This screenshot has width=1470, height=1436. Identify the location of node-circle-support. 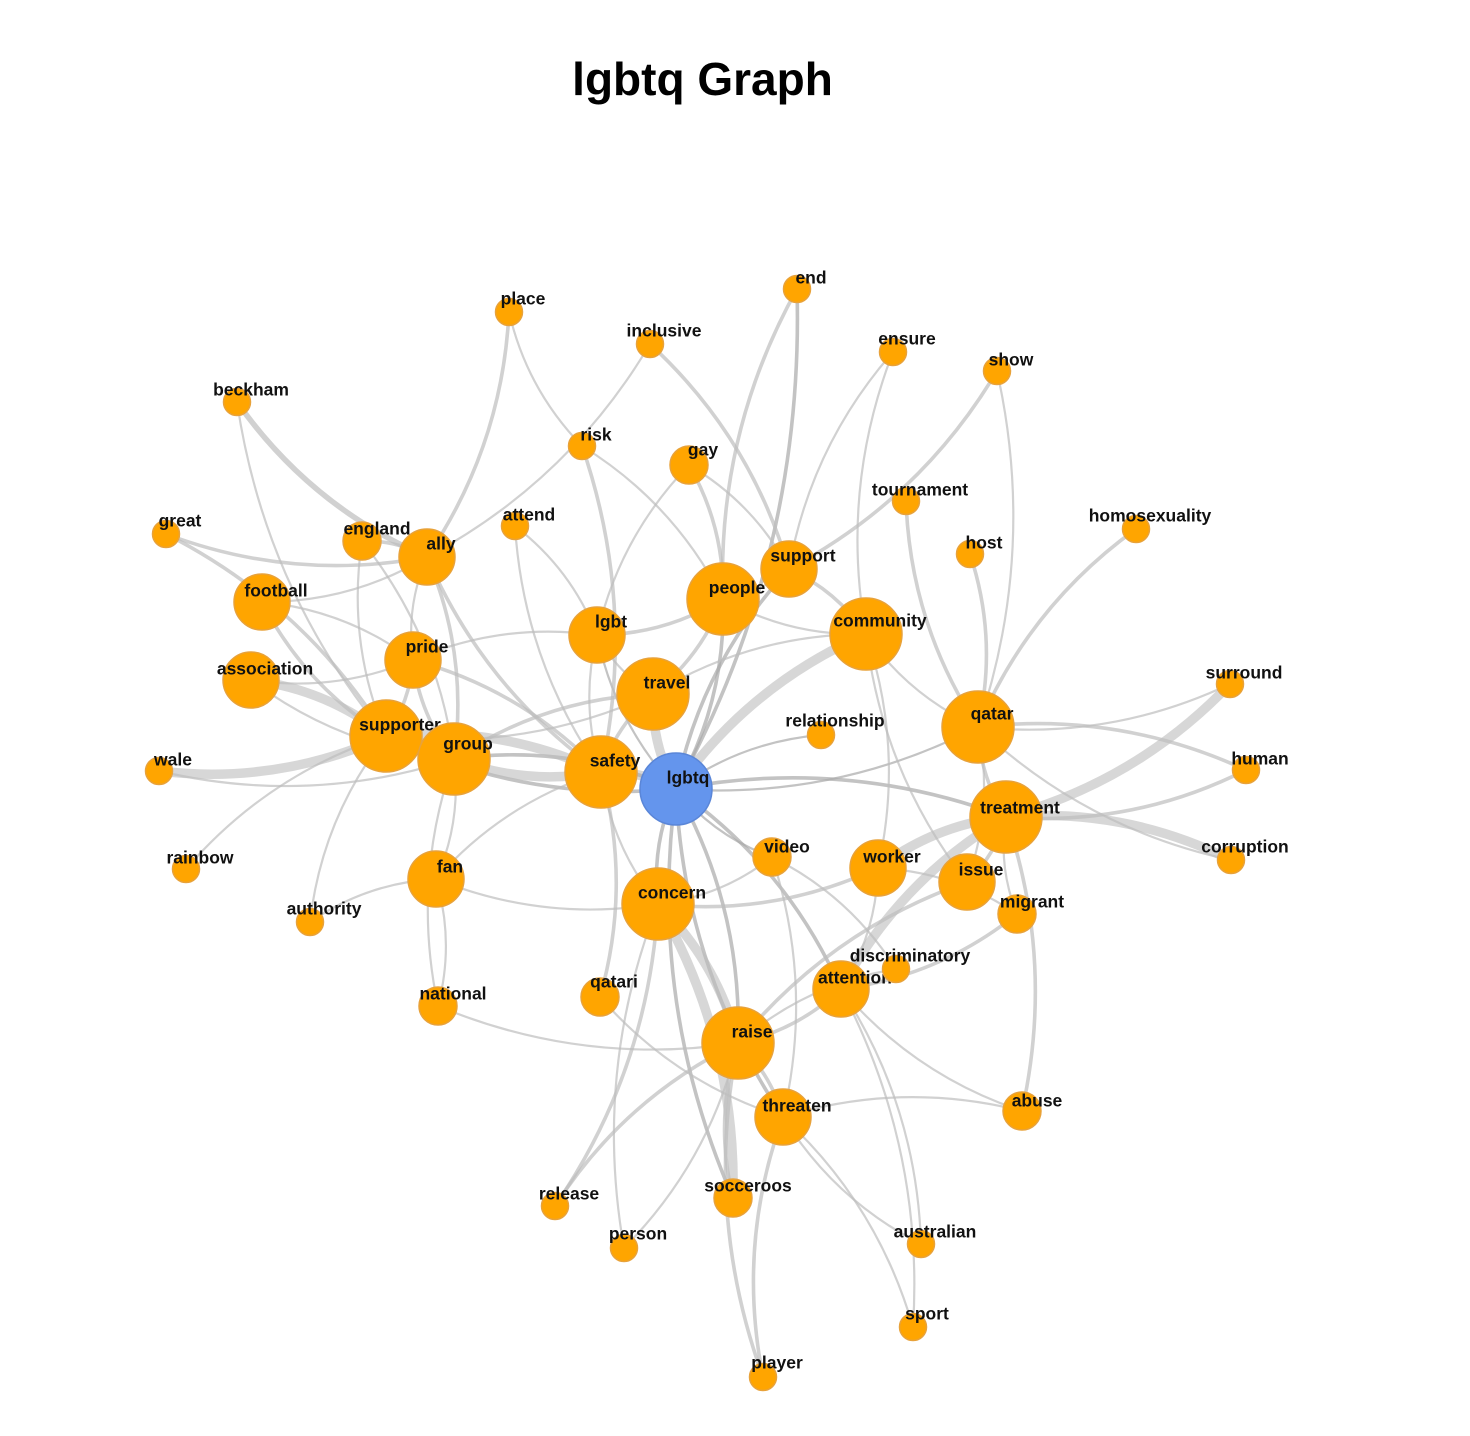
(789, 569).